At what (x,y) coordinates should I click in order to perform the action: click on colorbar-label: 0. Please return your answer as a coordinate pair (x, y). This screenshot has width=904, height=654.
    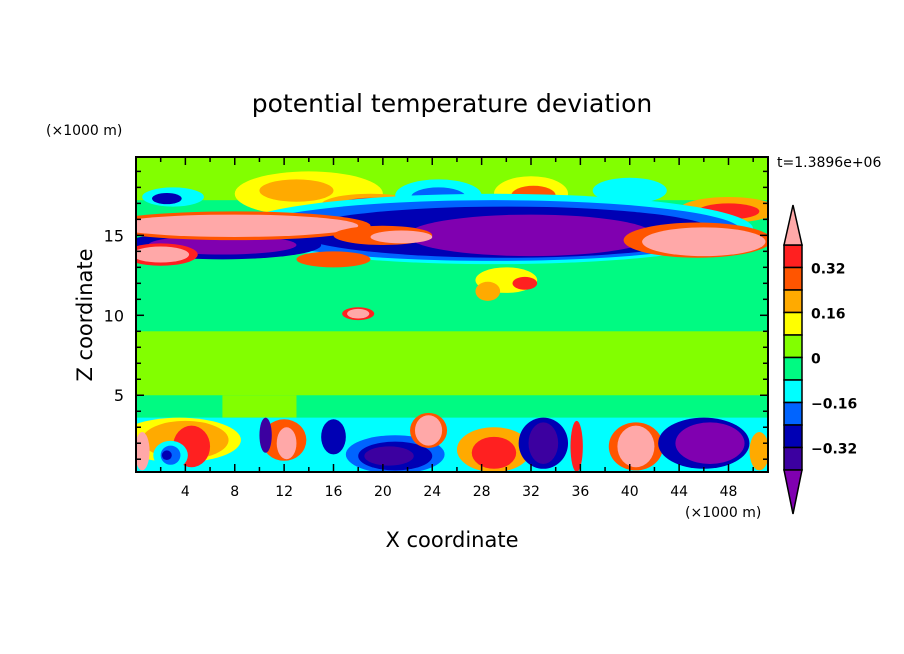
    Looking at the image, I should click on (816, 360).